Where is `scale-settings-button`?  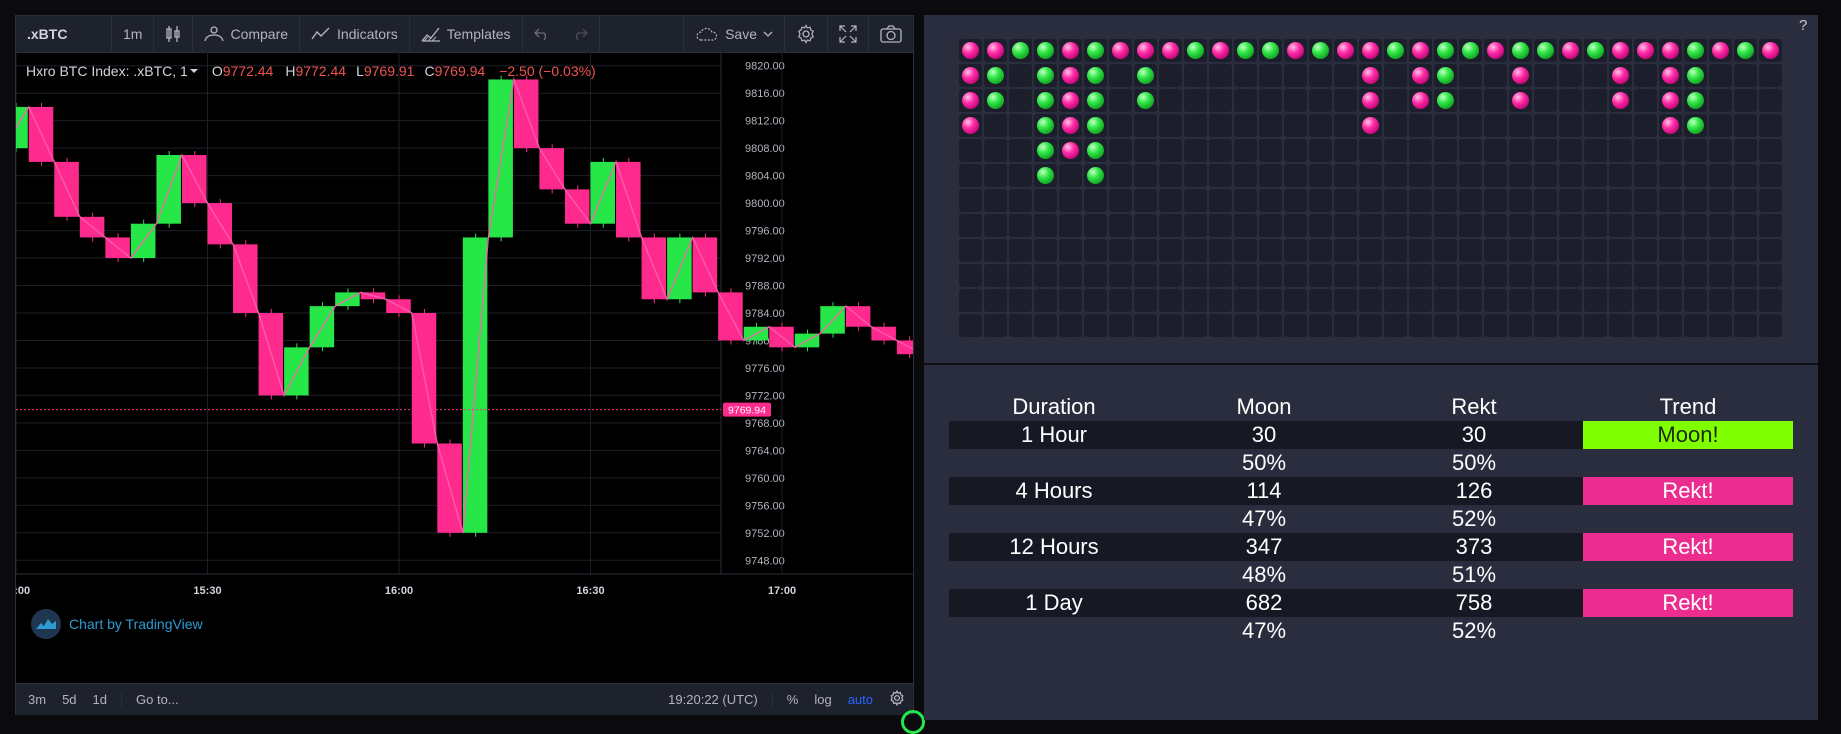
scale-settings-button is located at coordinates (897, 699).